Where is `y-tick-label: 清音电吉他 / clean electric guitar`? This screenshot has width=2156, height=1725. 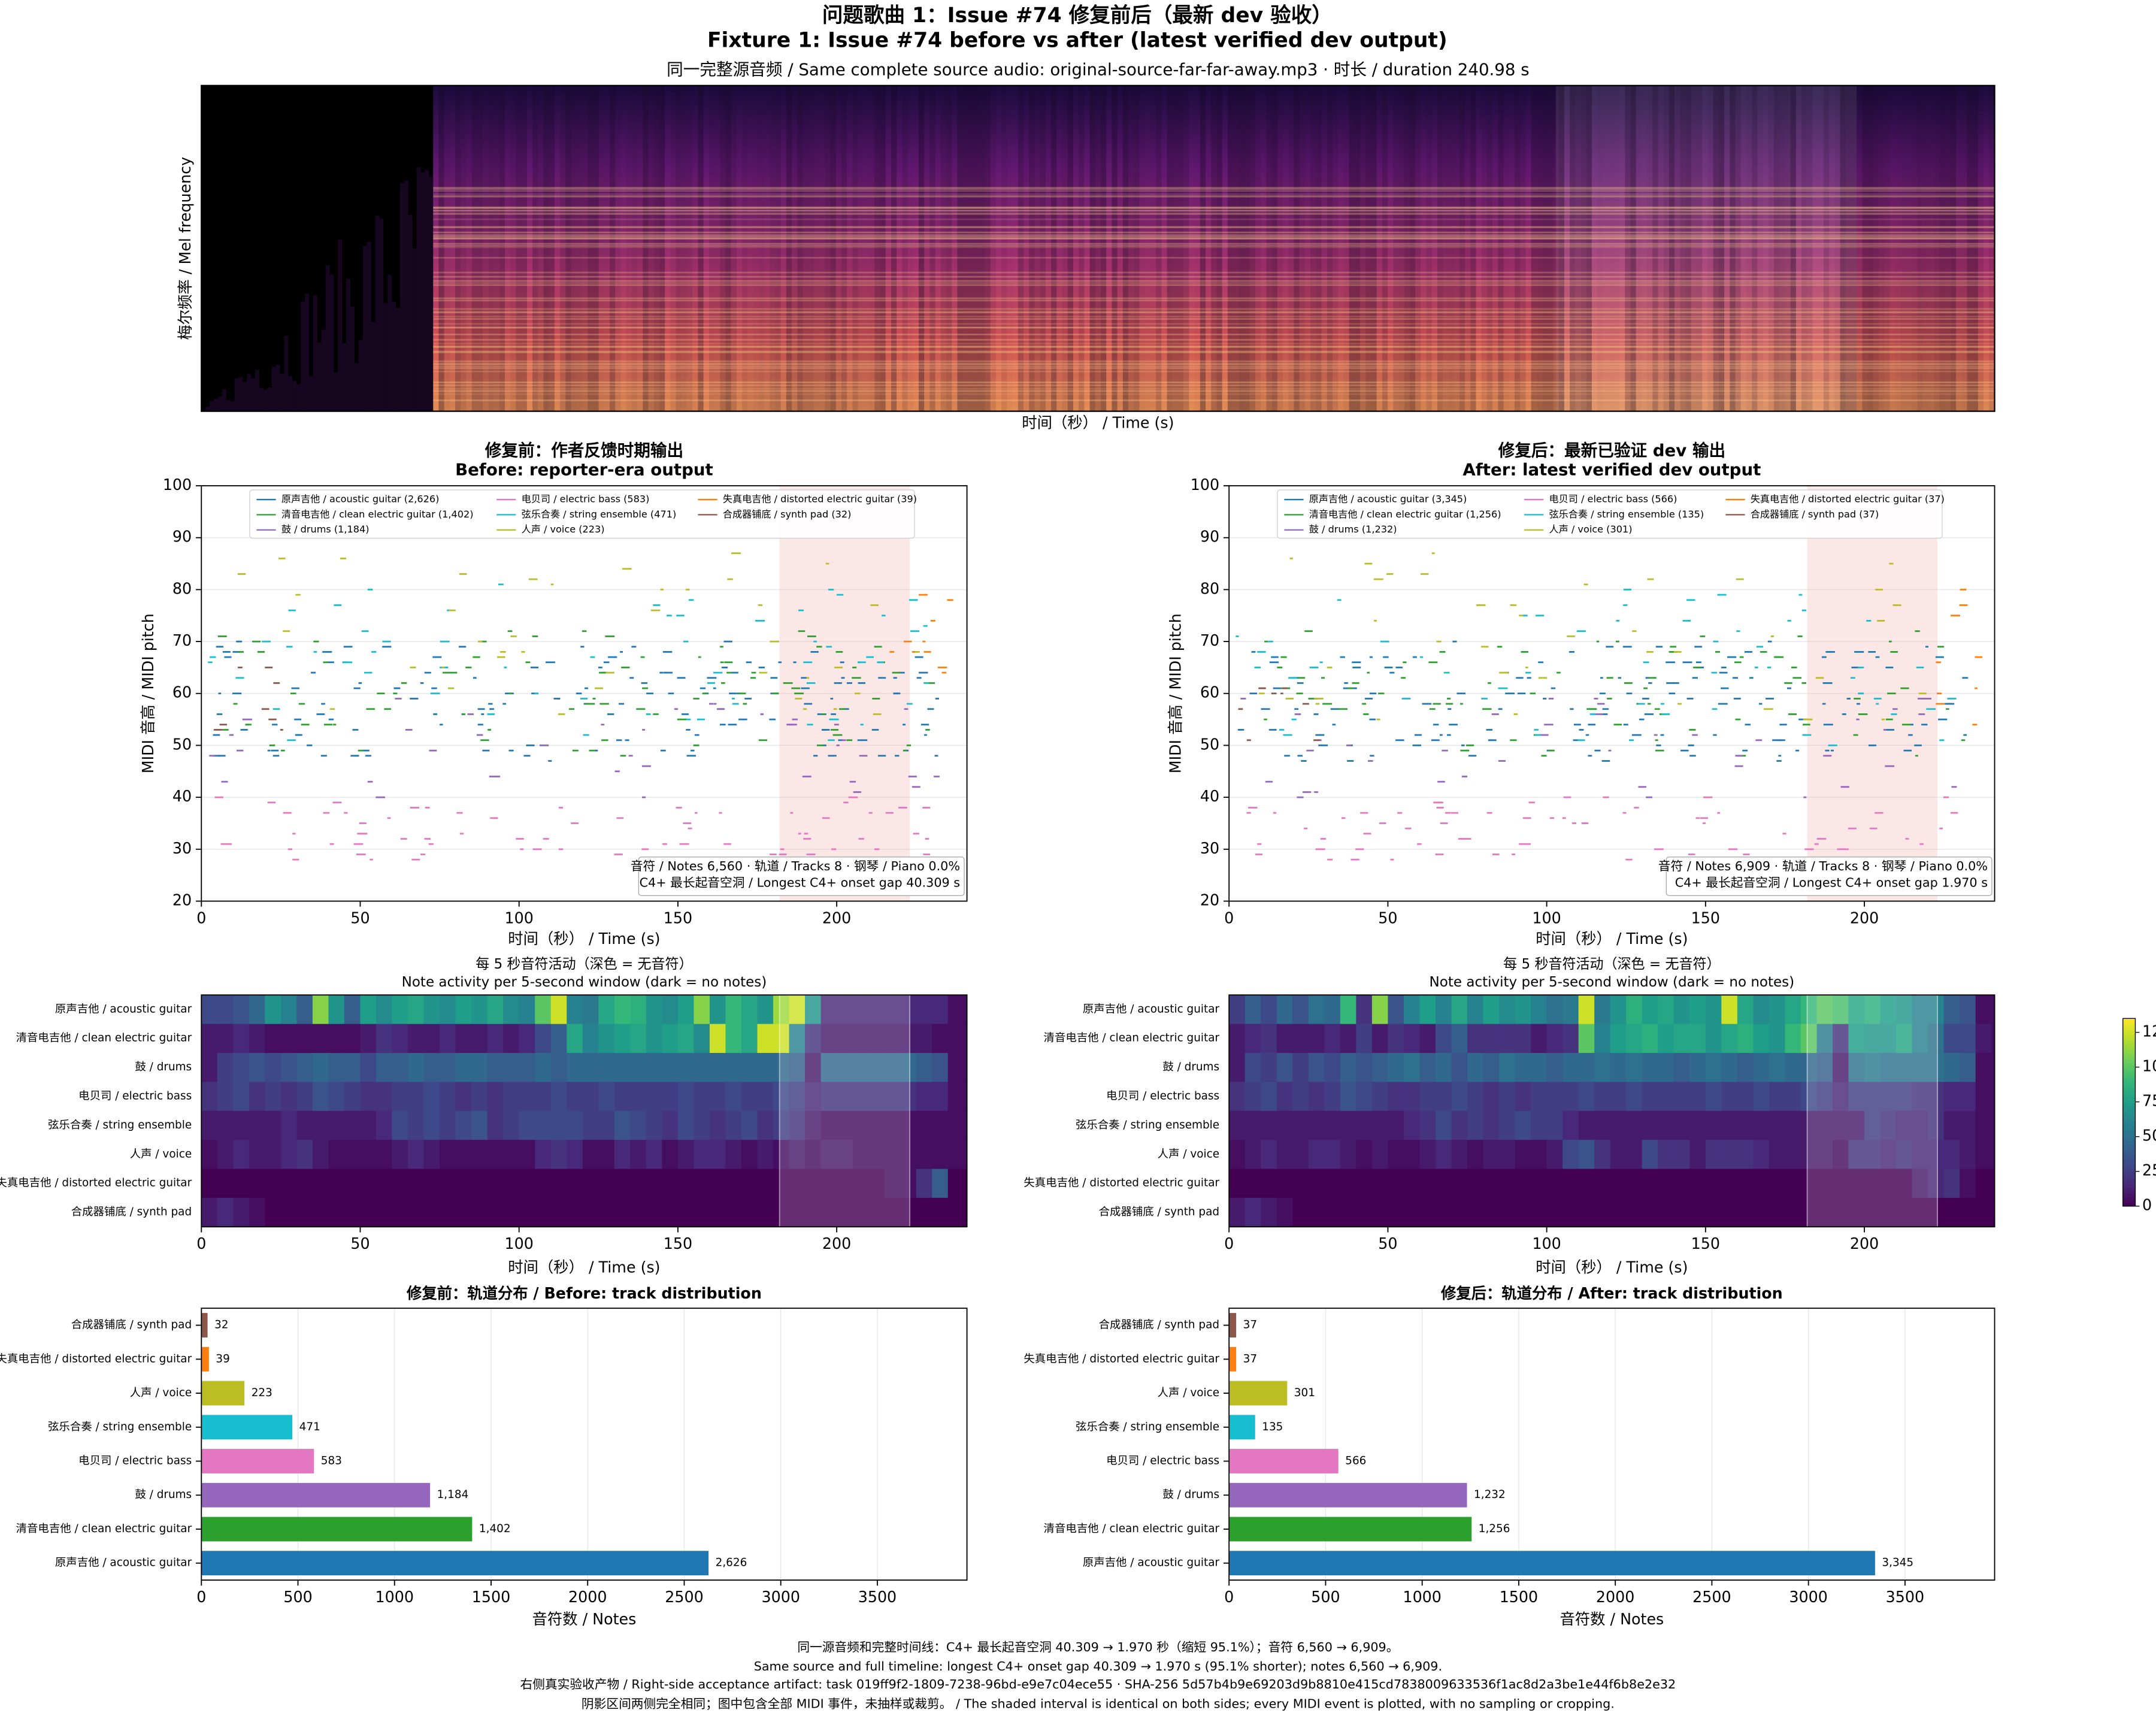
y-tick-label: 清音电吉他 / clean electric guitar is located at coordinates (1132, 1529).